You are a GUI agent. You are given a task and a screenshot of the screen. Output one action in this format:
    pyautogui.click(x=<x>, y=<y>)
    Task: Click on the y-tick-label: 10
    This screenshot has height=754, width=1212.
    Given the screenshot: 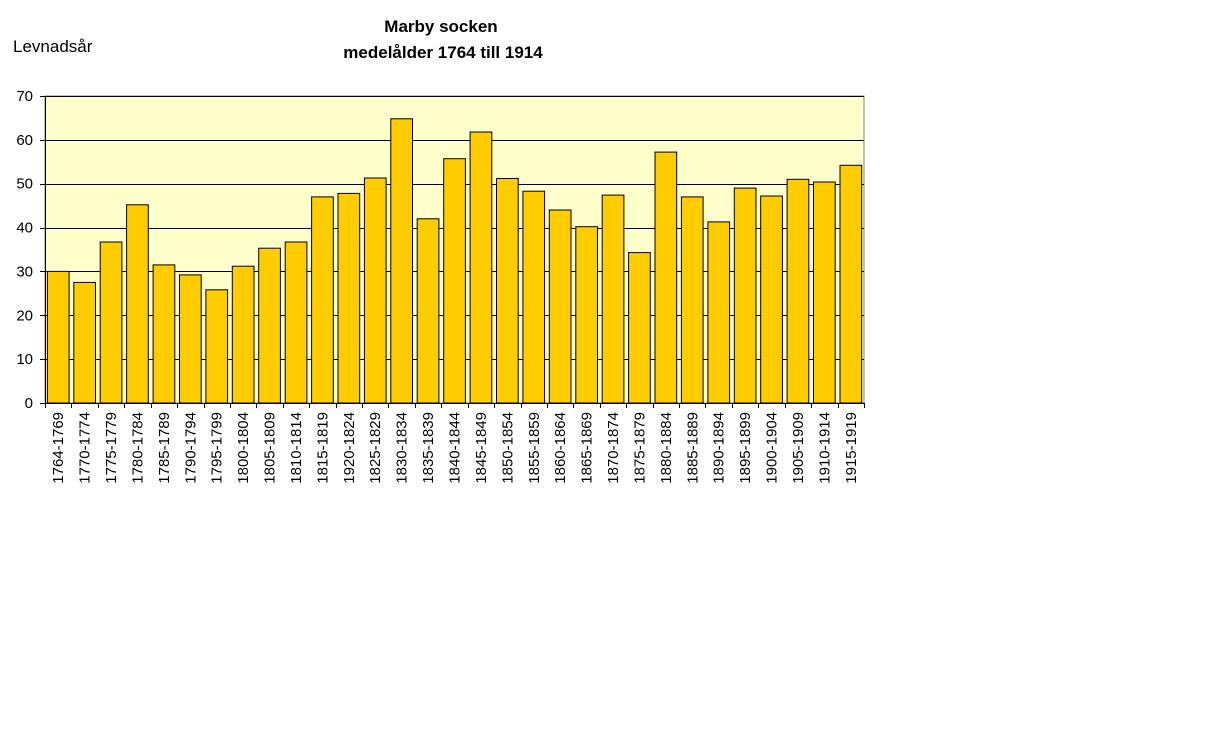 What is the action you would take?
    pyautogui.click(x=24, y=359)
    